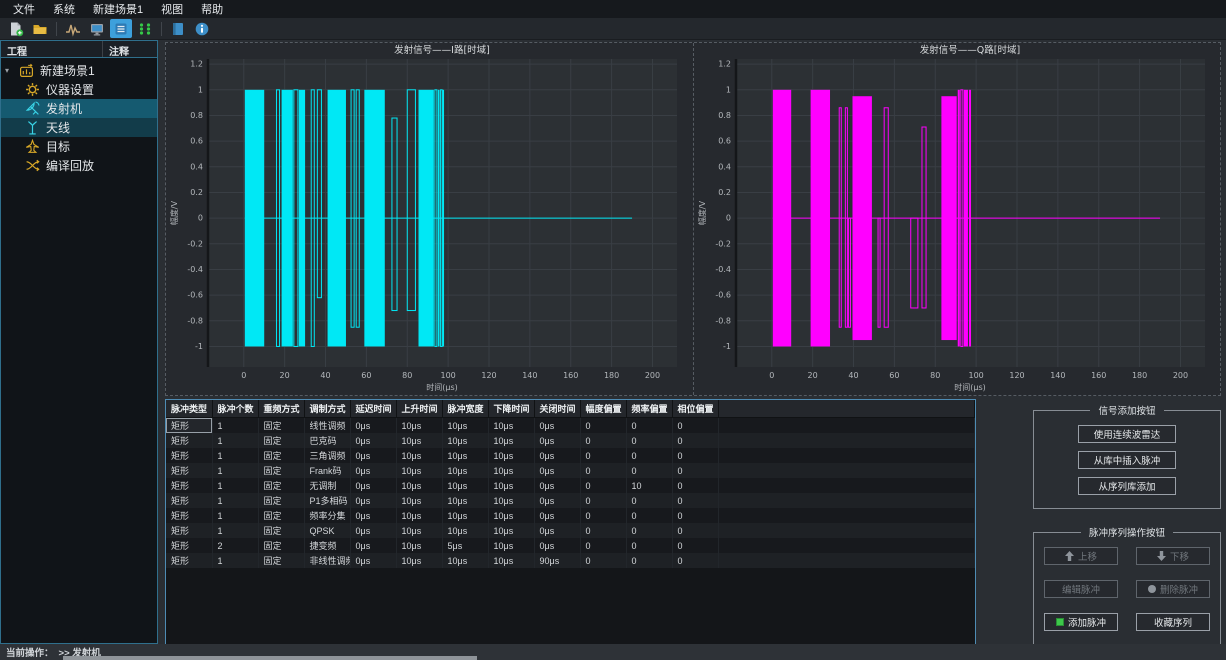 The height and width of the screenshot is (660, 1226). I want to click on table-cell: 2, so click(235, 545).